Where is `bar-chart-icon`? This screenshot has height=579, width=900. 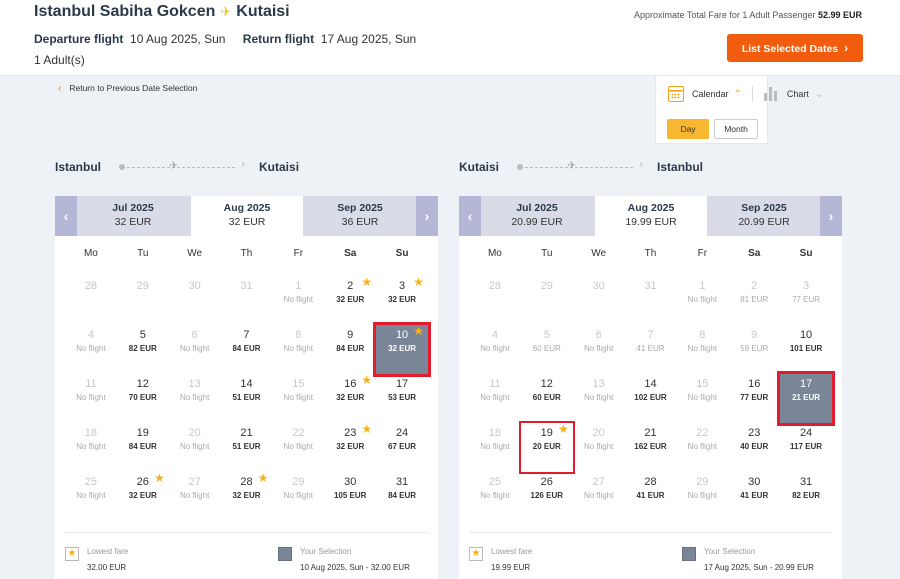 bar-chart-icon is located at coordinates (770, 94).